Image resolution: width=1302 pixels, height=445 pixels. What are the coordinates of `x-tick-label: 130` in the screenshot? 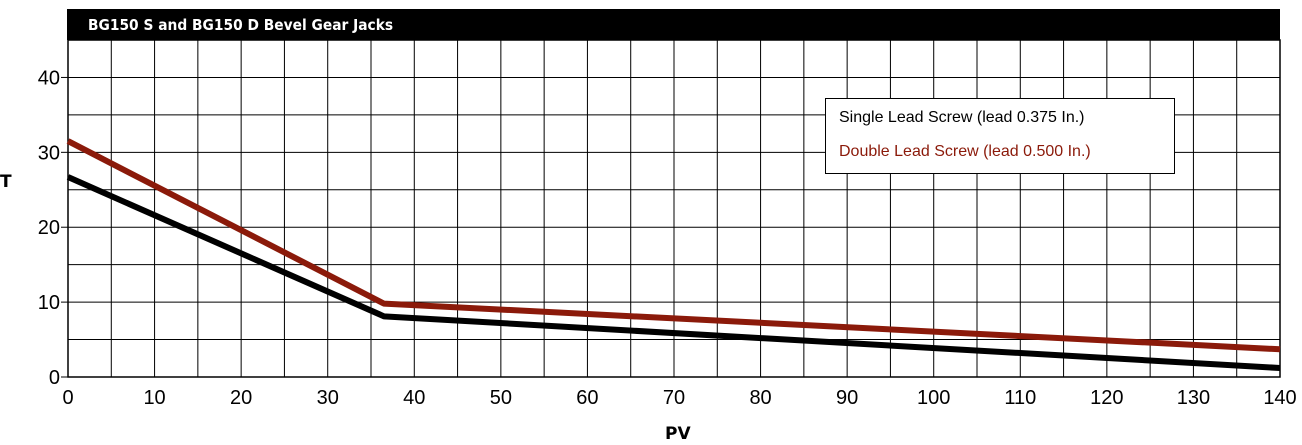 It's located at (1193, 398).